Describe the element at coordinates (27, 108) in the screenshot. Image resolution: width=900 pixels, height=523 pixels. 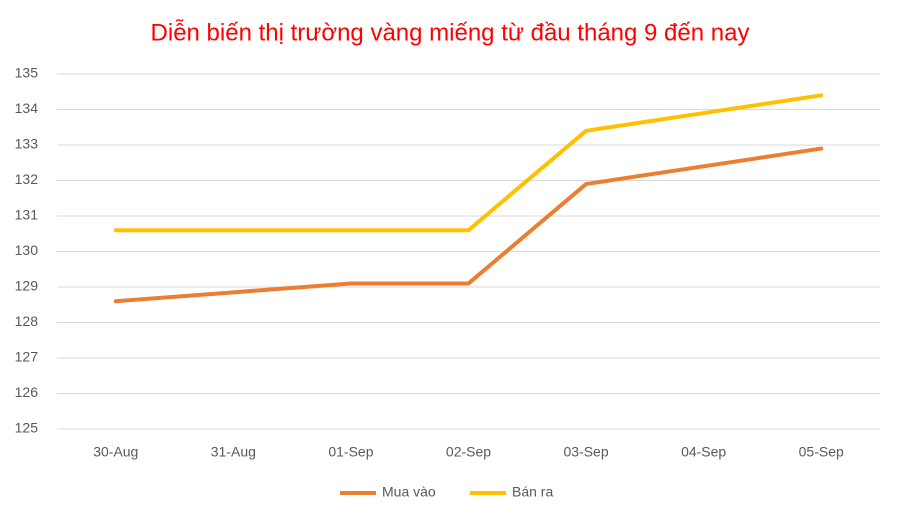
I see `y-tick-label: 134` at that location.